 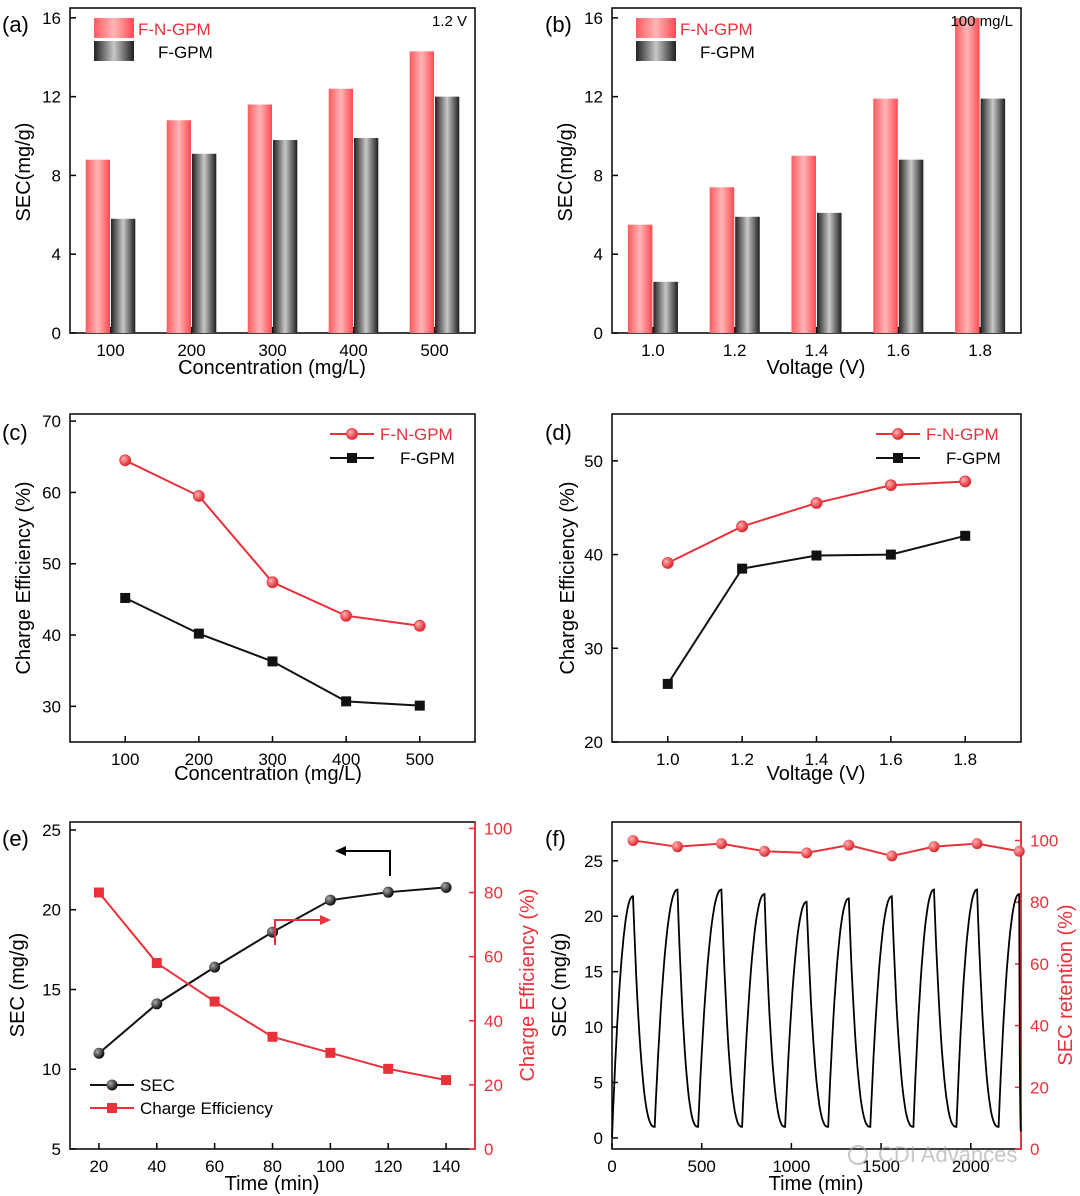 I want to click on panel-label-b: (b), so click(x=558, y=24).